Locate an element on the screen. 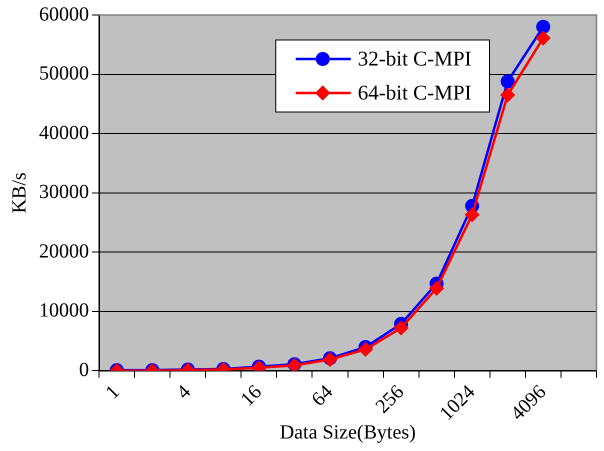 The image size is (604, 451). y-tick-label: 30000 is located at coordinates (64, 192).